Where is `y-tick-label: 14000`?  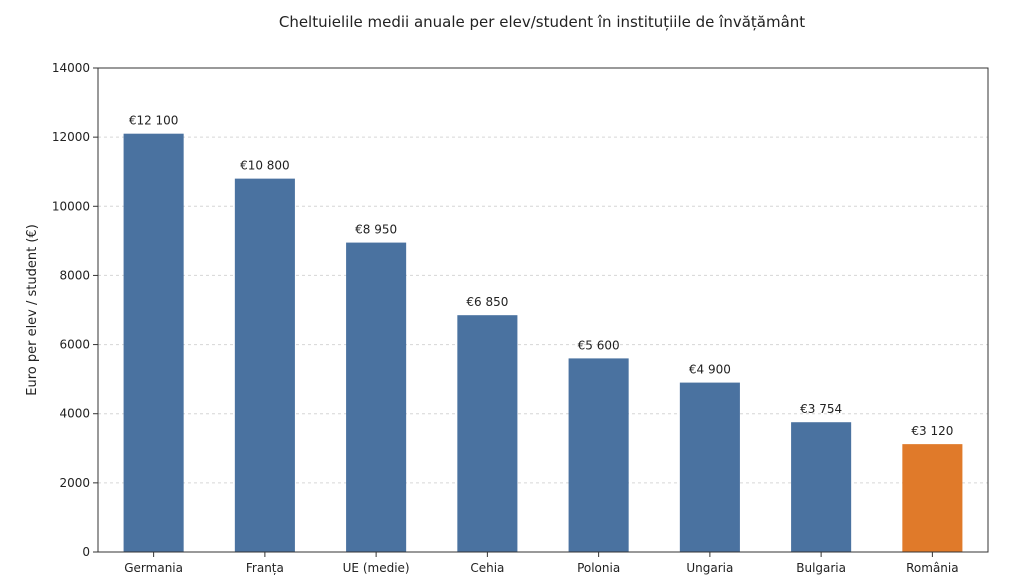
y-tick-label: 14000 is located at coordinates (71, 68).